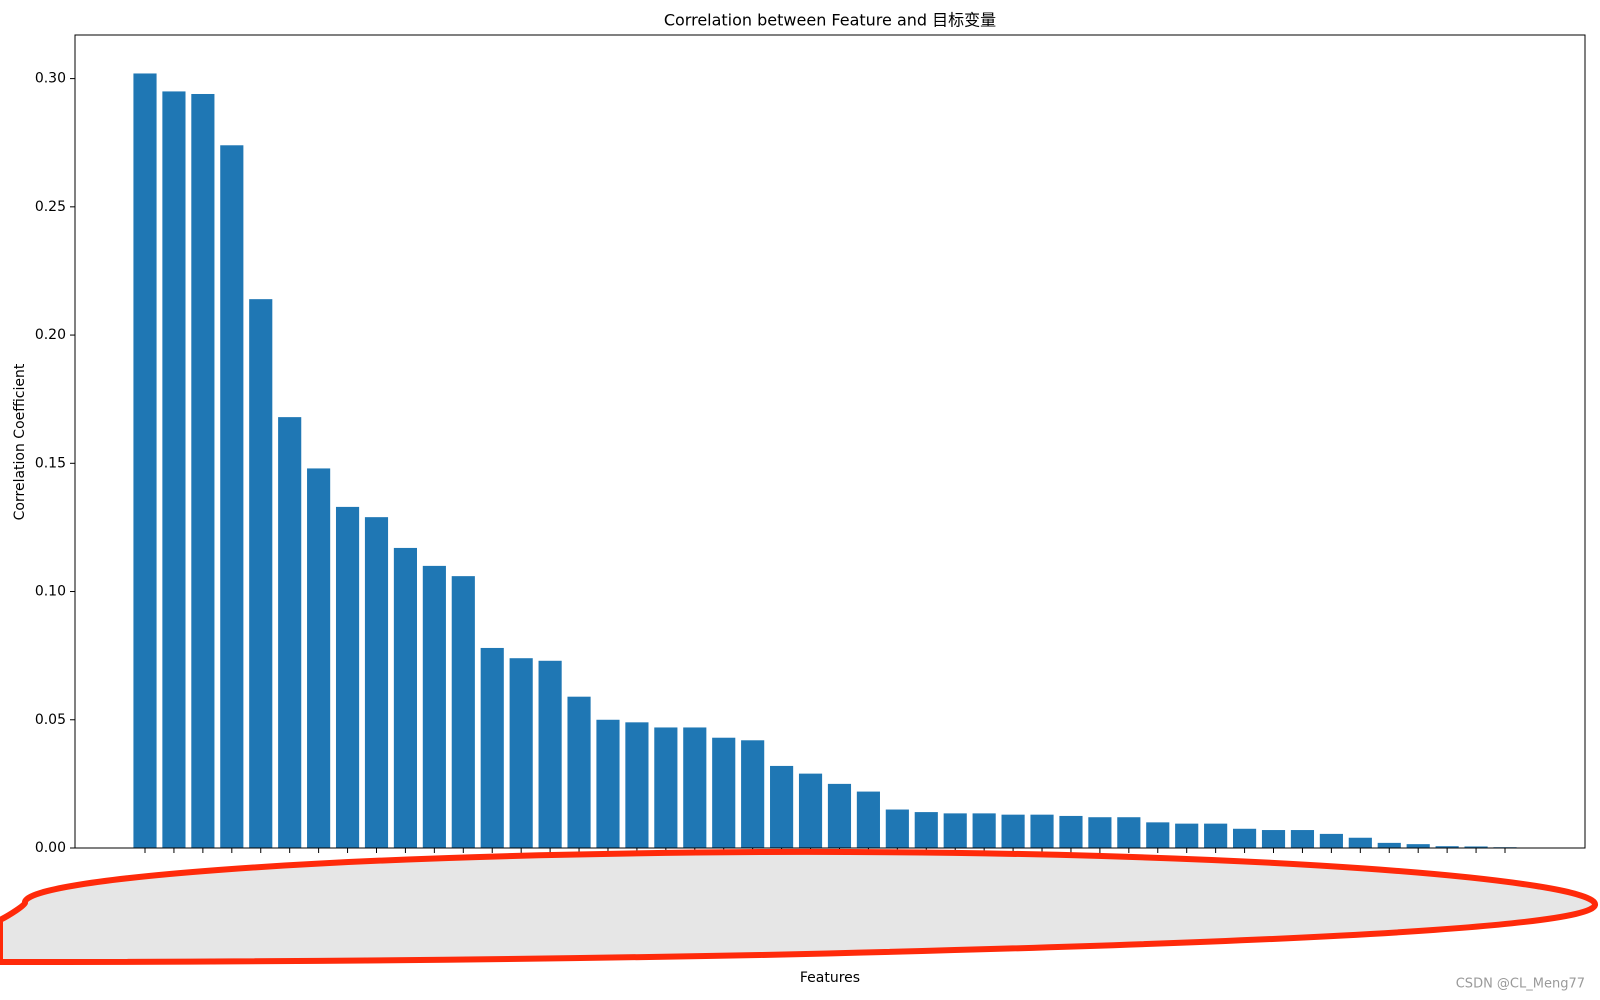 The width and height of the screenshot is (1600, 1000). Describe the element at coordinates (20, 441) in the screenshot. I see `y-axis-label: Correlation Coefficient` at that location.